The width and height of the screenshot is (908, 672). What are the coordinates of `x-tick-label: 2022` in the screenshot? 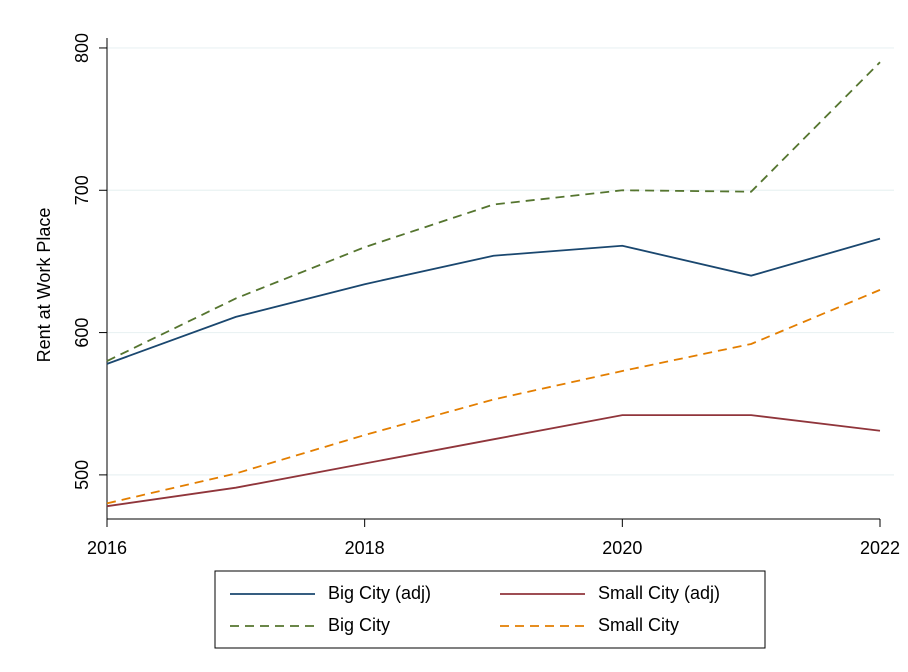 It's located at (880, 548).